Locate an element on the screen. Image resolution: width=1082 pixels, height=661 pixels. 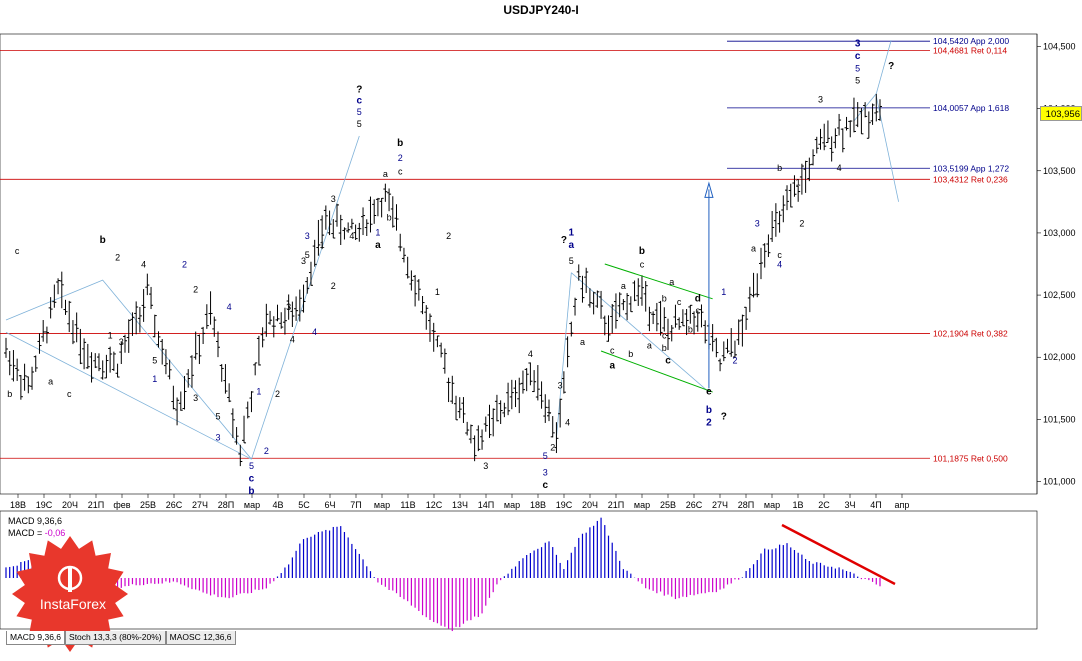
channel-lower-line is located at coordinates (656, 371).